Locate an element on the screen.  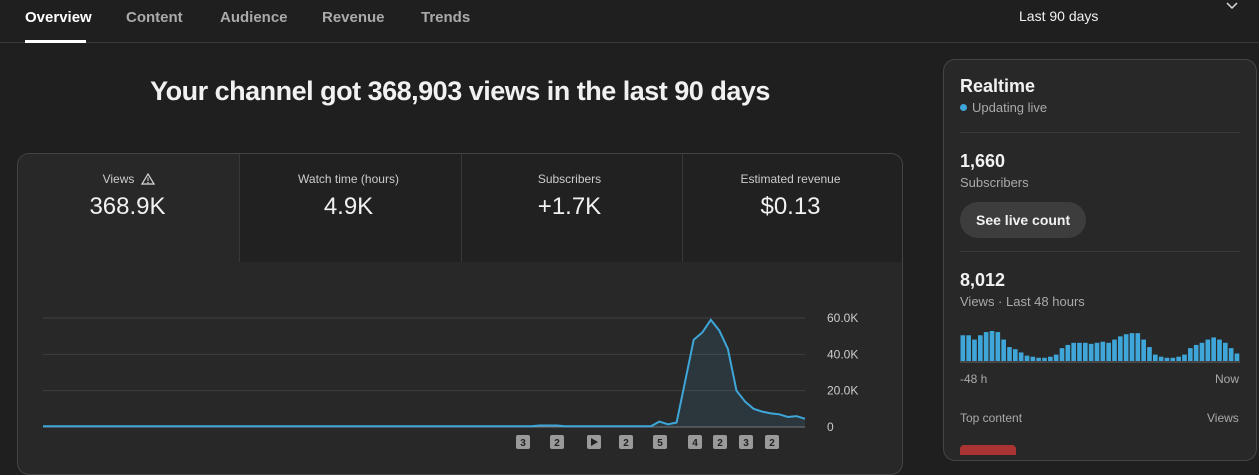
x-start-label: -48 h is located at coordinates (974, 379).